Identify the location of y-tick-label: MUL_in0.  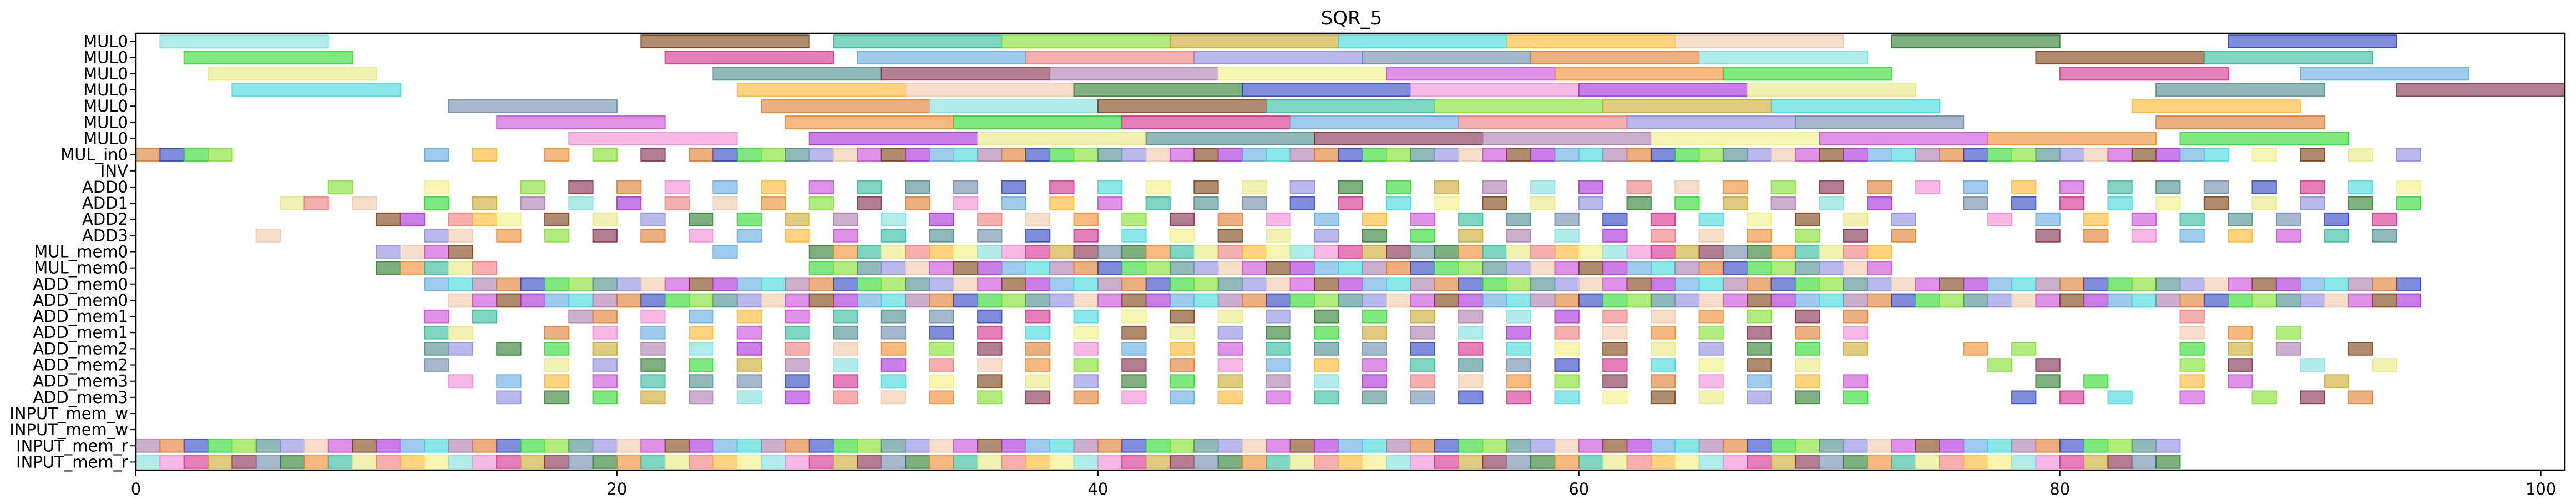
(94, 154).